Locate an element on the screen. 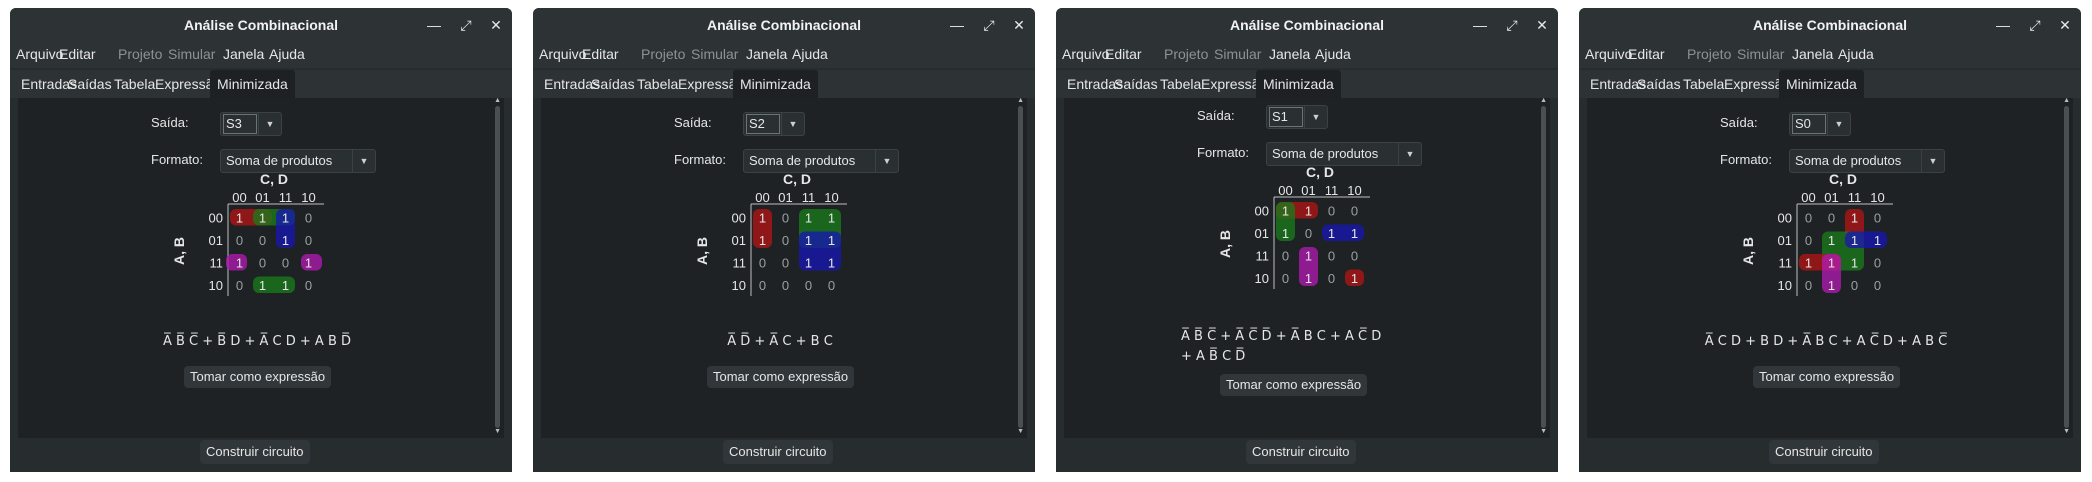  format-label: Formato: is located at coordinates (1223, 152).